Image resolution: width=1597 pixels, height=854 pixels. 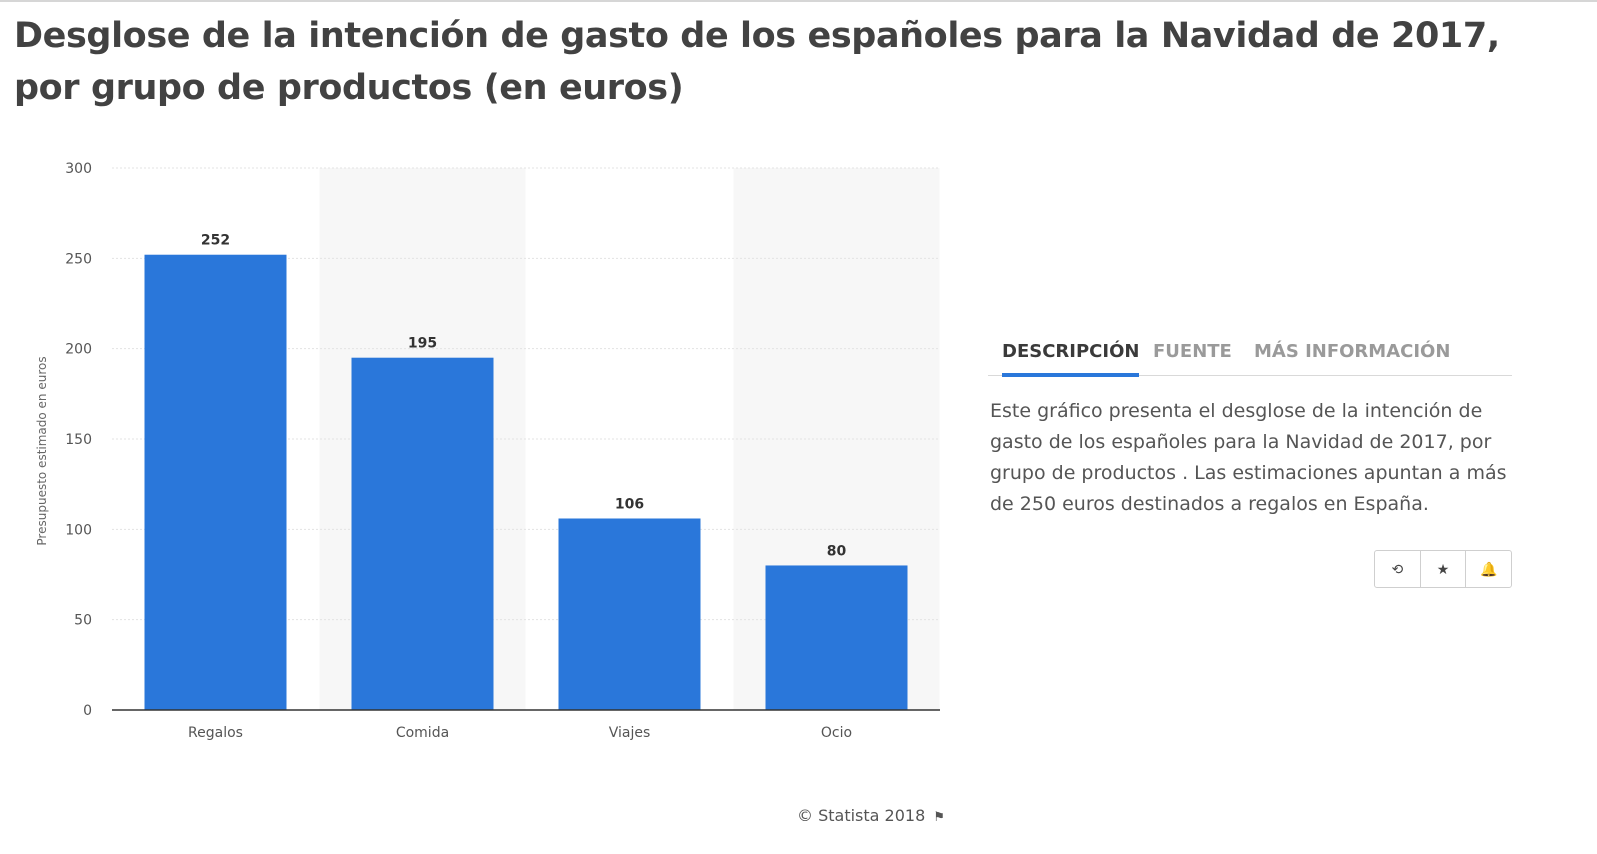 What do you see at coordinates (1250, 353) in the screenshot?
I see `tab-bar: DESCRIPCIÓN FUENTE MÁS INFORMACIÓN` at bounding box center [1250, 353].